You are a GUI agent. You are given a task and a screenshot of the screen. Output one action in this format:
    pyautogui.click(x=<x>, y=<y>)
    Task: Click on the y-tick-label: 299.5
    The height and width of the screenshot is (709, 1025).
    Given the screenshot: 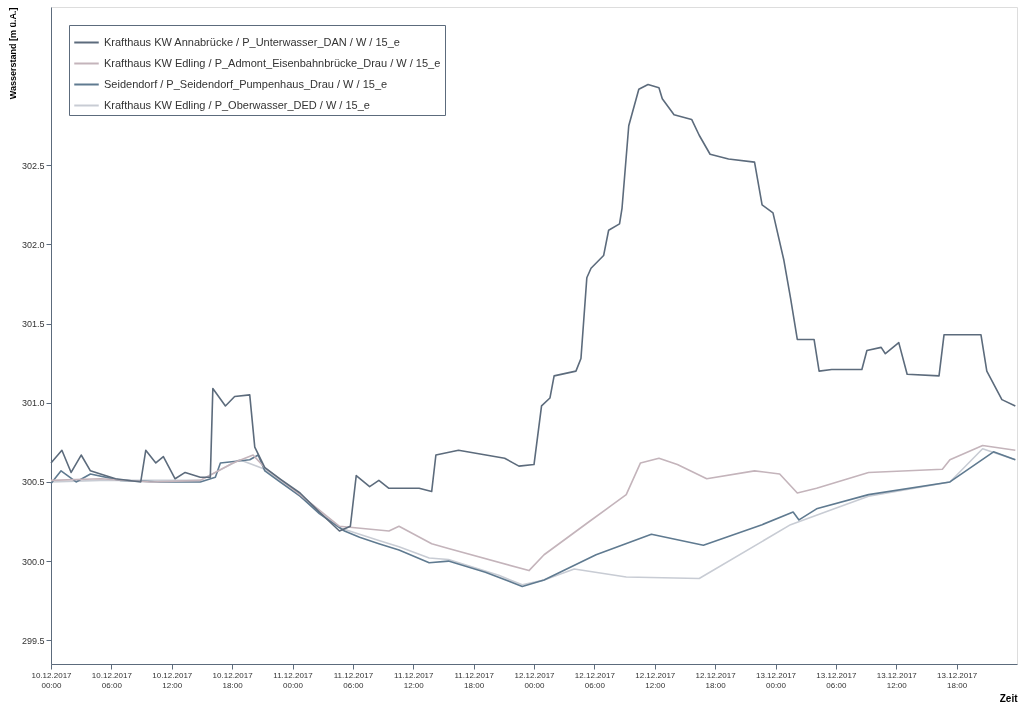 What is the action you would take?
    pyautogui.click(x=33, y=640)
    